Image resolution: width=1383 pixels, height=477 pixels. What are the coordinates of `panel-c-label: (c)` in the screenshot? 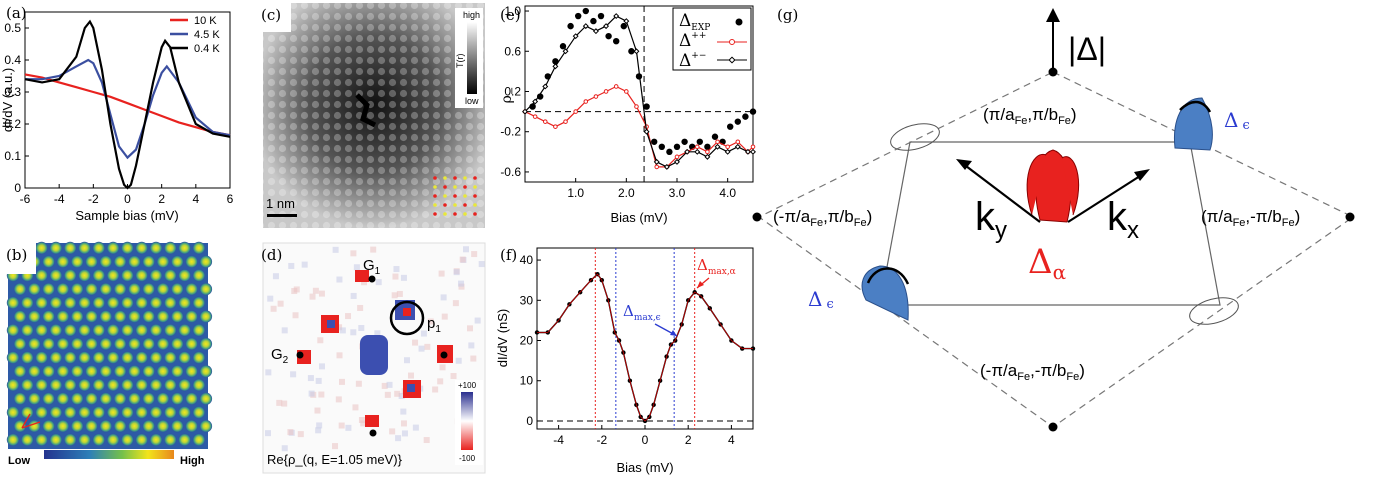 It's located at (271, 15).